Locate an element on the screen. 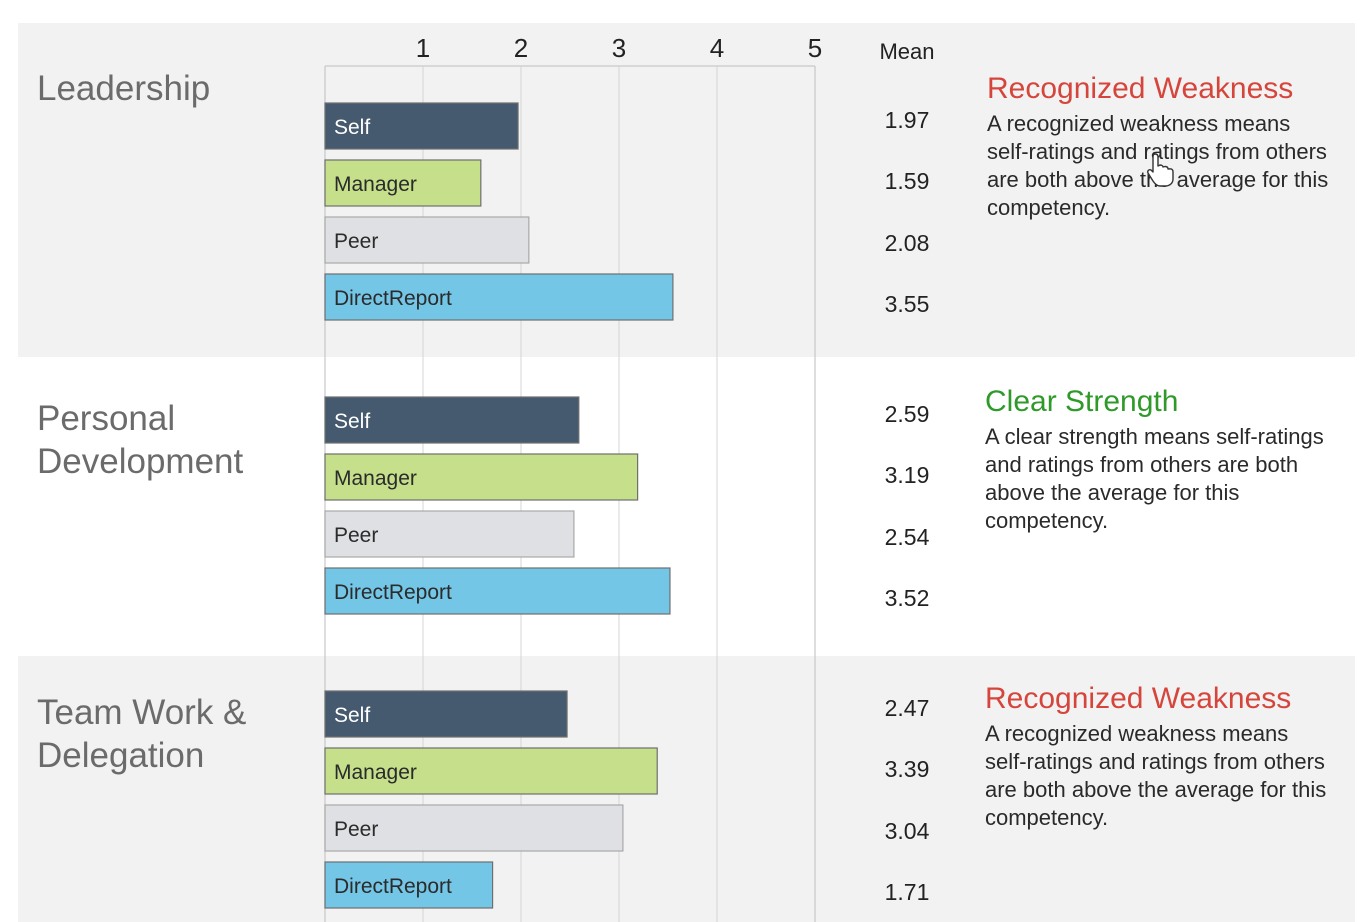  x-tick-label: 3 is located at coordinates (619, 48).